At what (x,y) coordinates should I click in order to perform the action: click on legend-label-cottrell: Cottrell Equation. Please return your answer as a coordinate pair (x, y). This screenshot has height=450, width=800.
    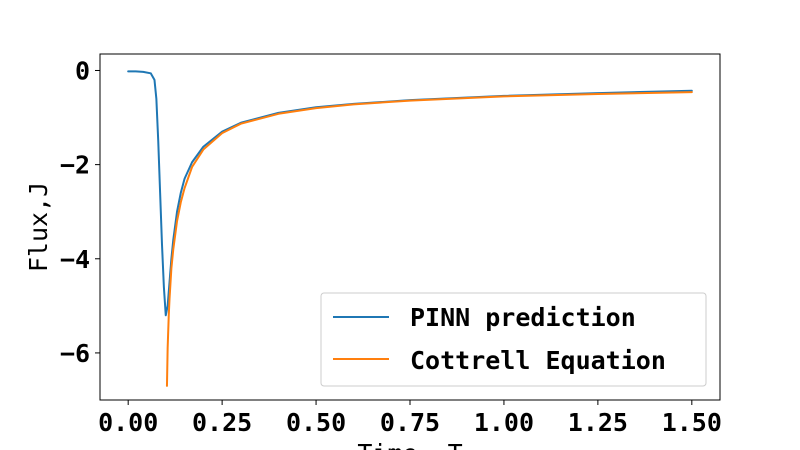
    Looking at the image, I should click on (538, 360).